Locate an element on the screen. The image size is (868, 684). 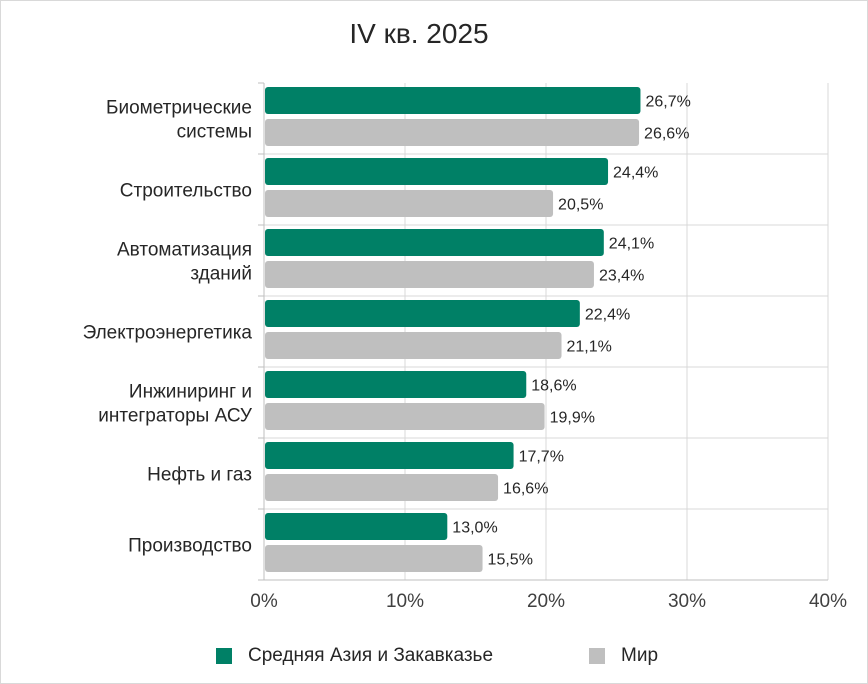
x-tick-label: 10% is located at coordinates (405, 601).